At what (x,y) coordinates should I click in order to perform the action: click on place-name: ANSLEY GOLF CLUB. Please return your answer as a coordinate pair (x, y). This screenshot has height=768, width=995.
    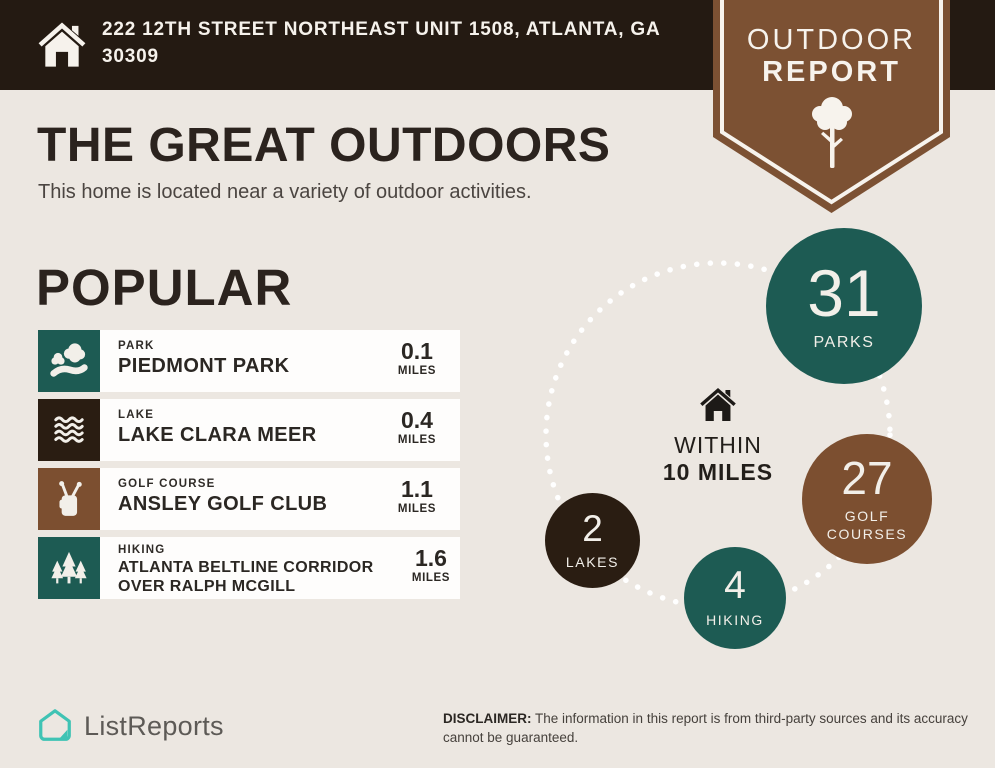
    Looking at the image, I should click on (223, 504).